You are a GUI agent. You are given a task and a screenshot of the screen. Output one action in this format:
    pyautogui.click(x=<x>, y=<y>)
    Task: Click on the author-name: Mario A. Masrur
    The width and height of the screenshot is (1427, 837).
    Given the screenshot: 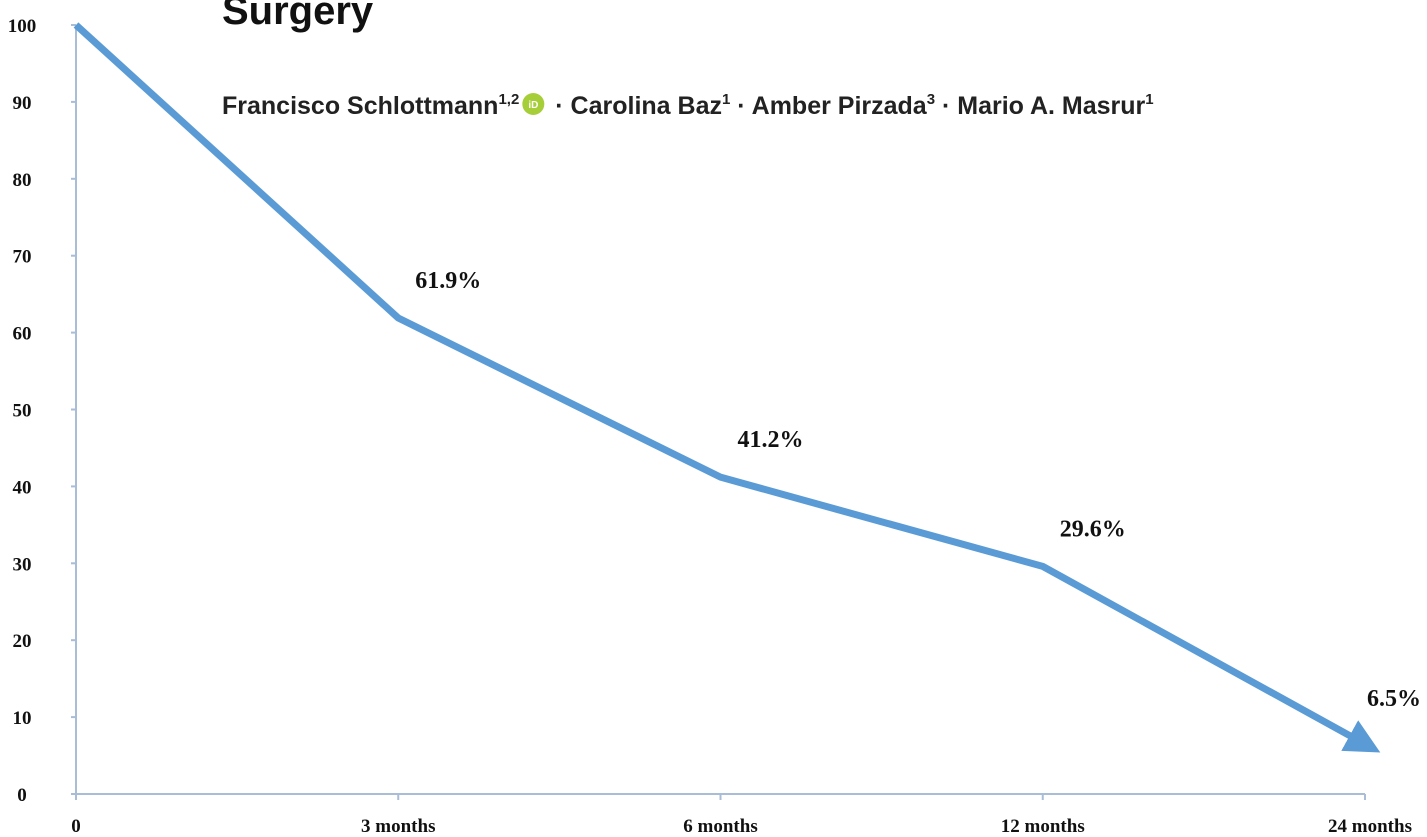 What is the action you would take?
    pyautogui.click(x=1051, y=106)
    